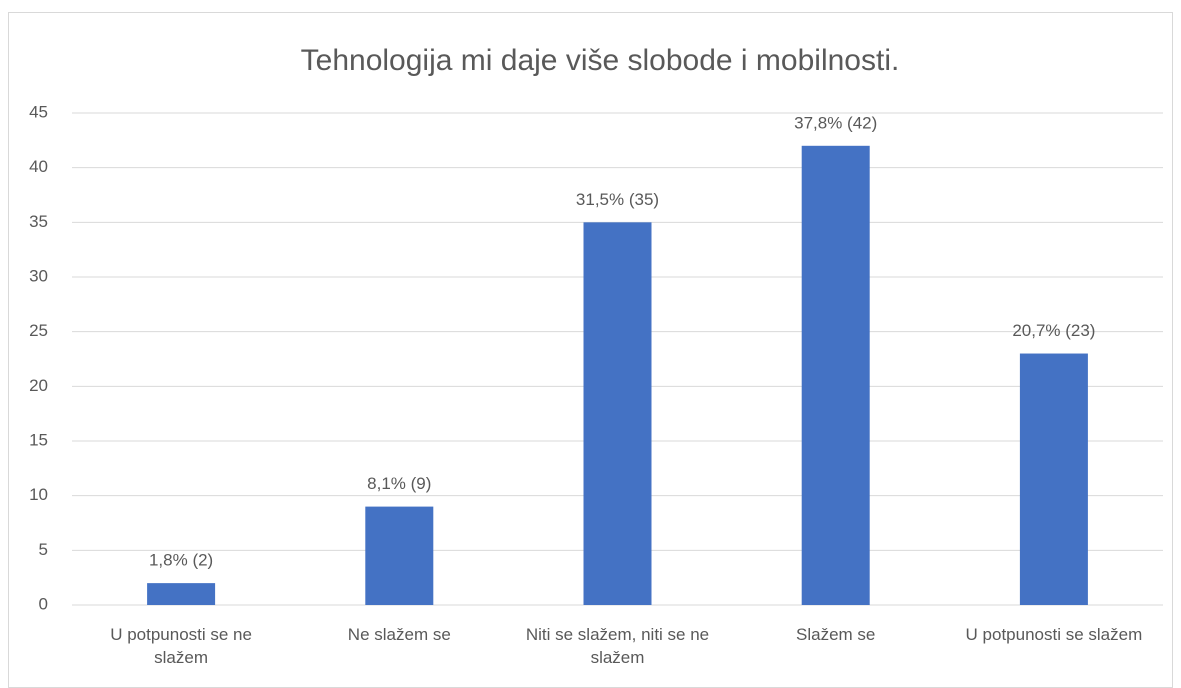 The height and width of the screenshot is (688, 1181). What do you see at coordinates (38, 385) in the screenshot?
I see `y-tick-label: 20` at bounding box center [38, 385].